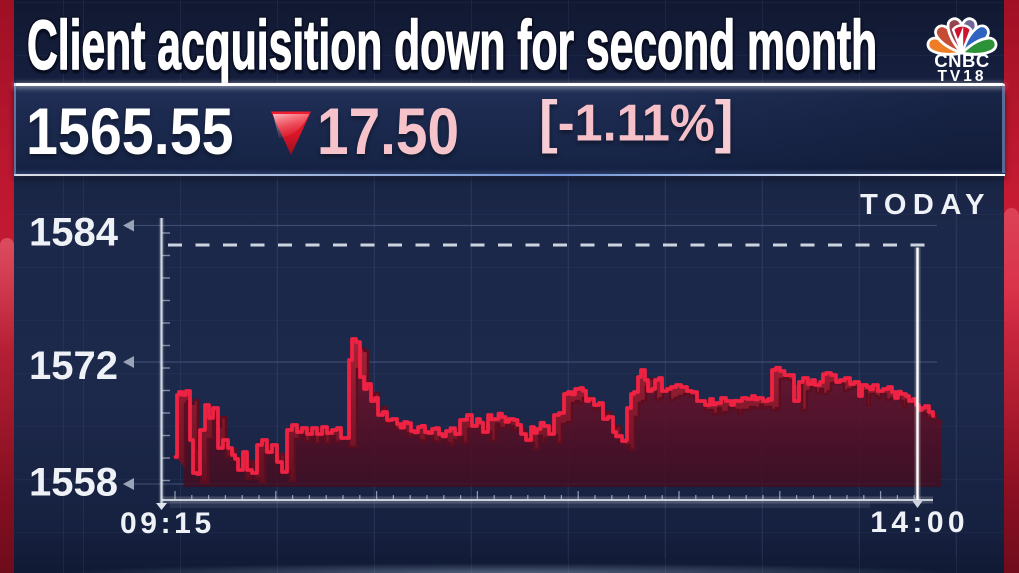  Describe the element at coordinates (73, 366) in the screenshot. I see `svg-text: 1572` at that location.